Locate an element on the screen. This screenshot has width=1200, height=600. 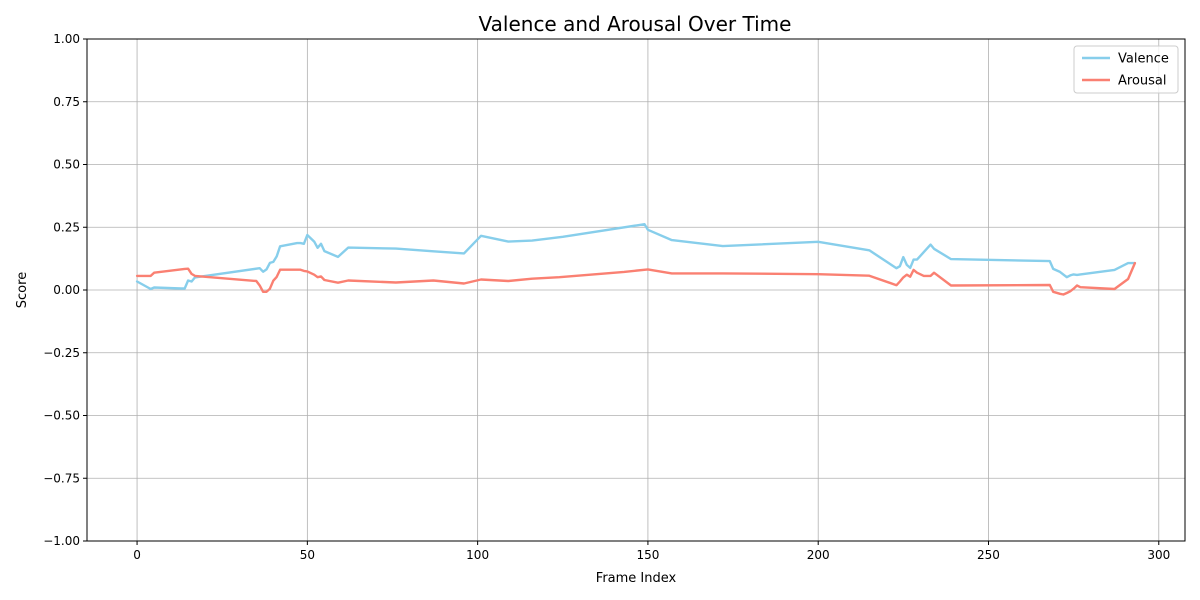
y-tick-label: −0.25 is located at coordinates (61, 353).